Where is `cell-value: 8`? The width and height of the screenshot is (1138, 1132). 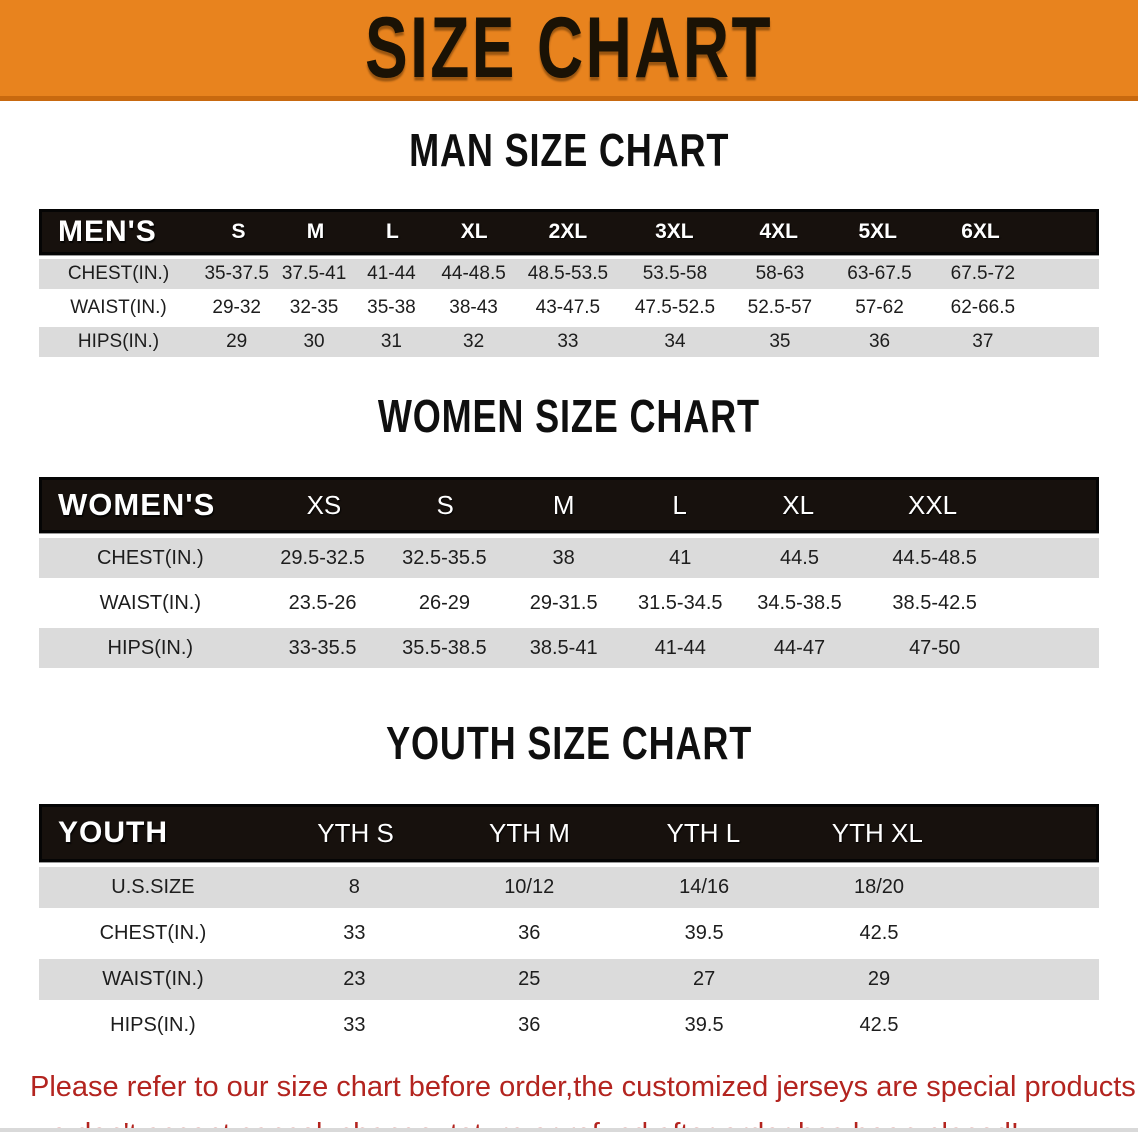
cell-value: 8 is located at coordinates (354, 887).